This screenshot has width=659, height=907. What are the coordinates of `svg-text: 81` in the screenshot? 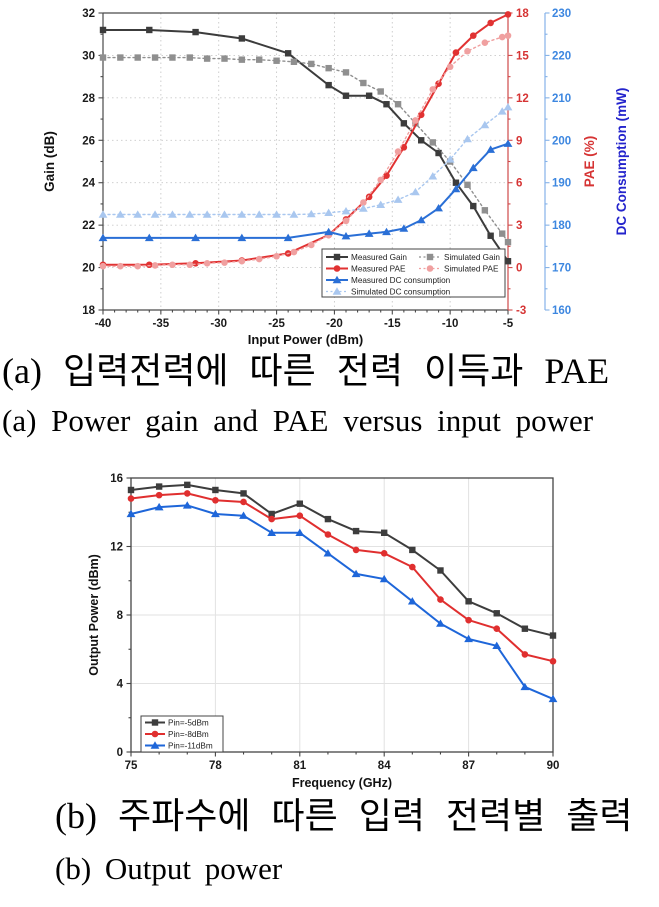 It's located at (299, 766).